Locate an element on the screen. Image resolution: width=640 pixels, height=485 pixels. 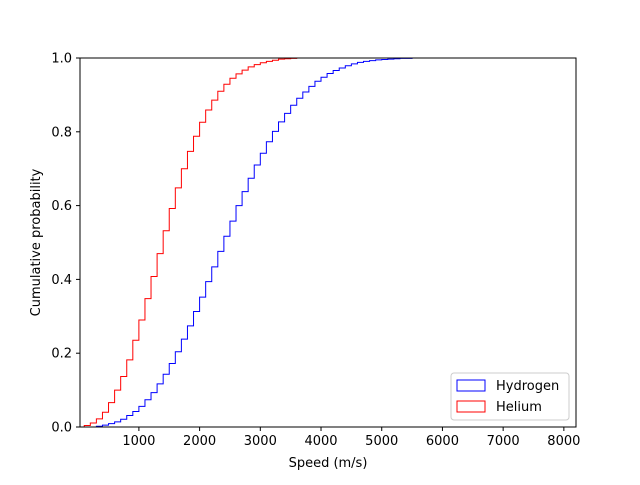
y-tick-label: 1.0 is located at coordinates (61, 59).